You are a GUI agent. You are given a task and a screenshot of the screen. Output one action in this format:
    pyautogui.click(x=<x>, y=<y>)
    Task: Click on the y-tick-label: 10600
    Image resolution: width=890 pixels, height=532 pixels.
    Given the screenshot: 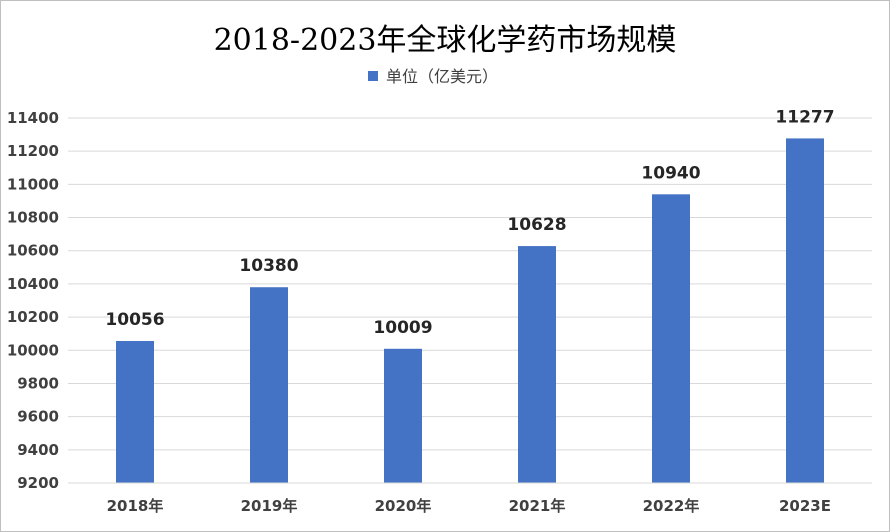 What is the action you would take?
    pyautogui.click(x=33, y=251)
    